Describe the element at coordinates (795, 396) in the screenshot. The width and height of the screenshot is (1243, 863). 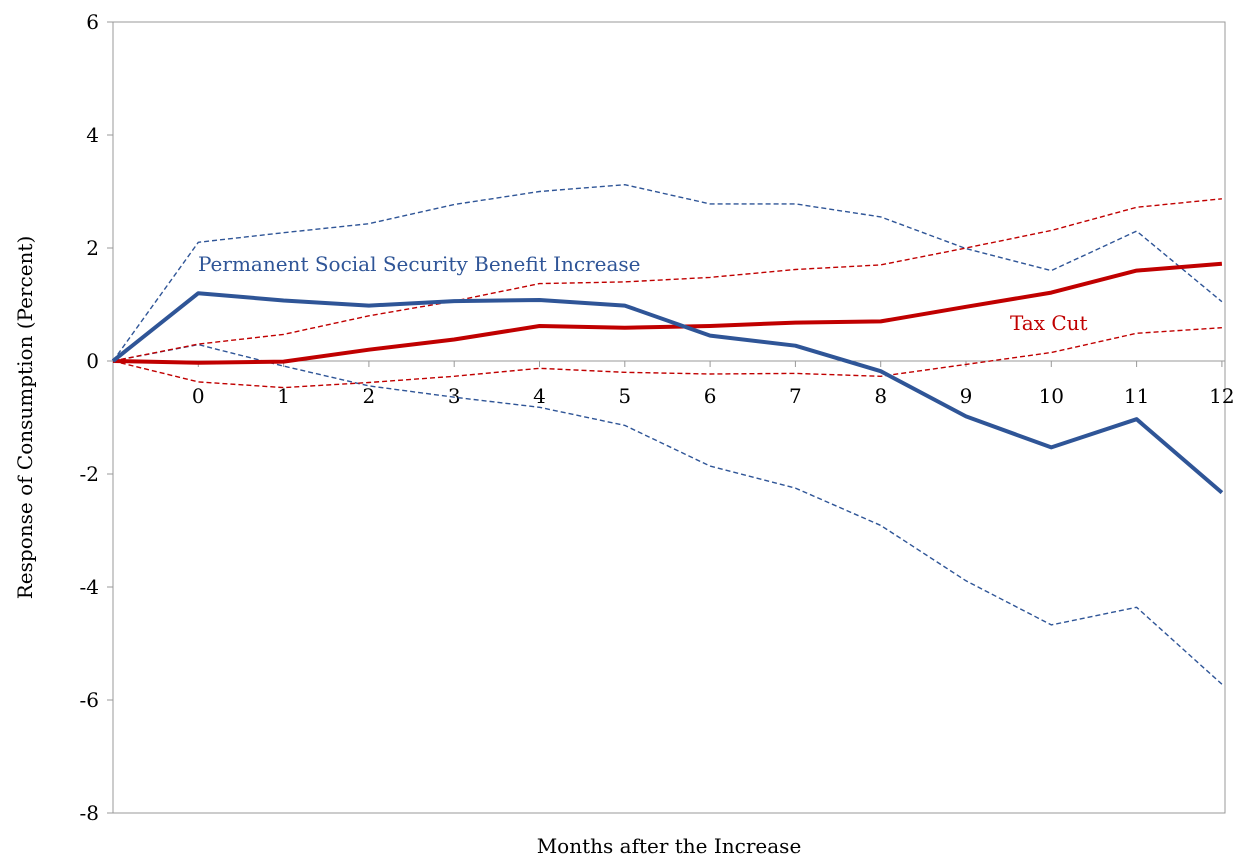
I see `x-tick-label: 7` at that location.